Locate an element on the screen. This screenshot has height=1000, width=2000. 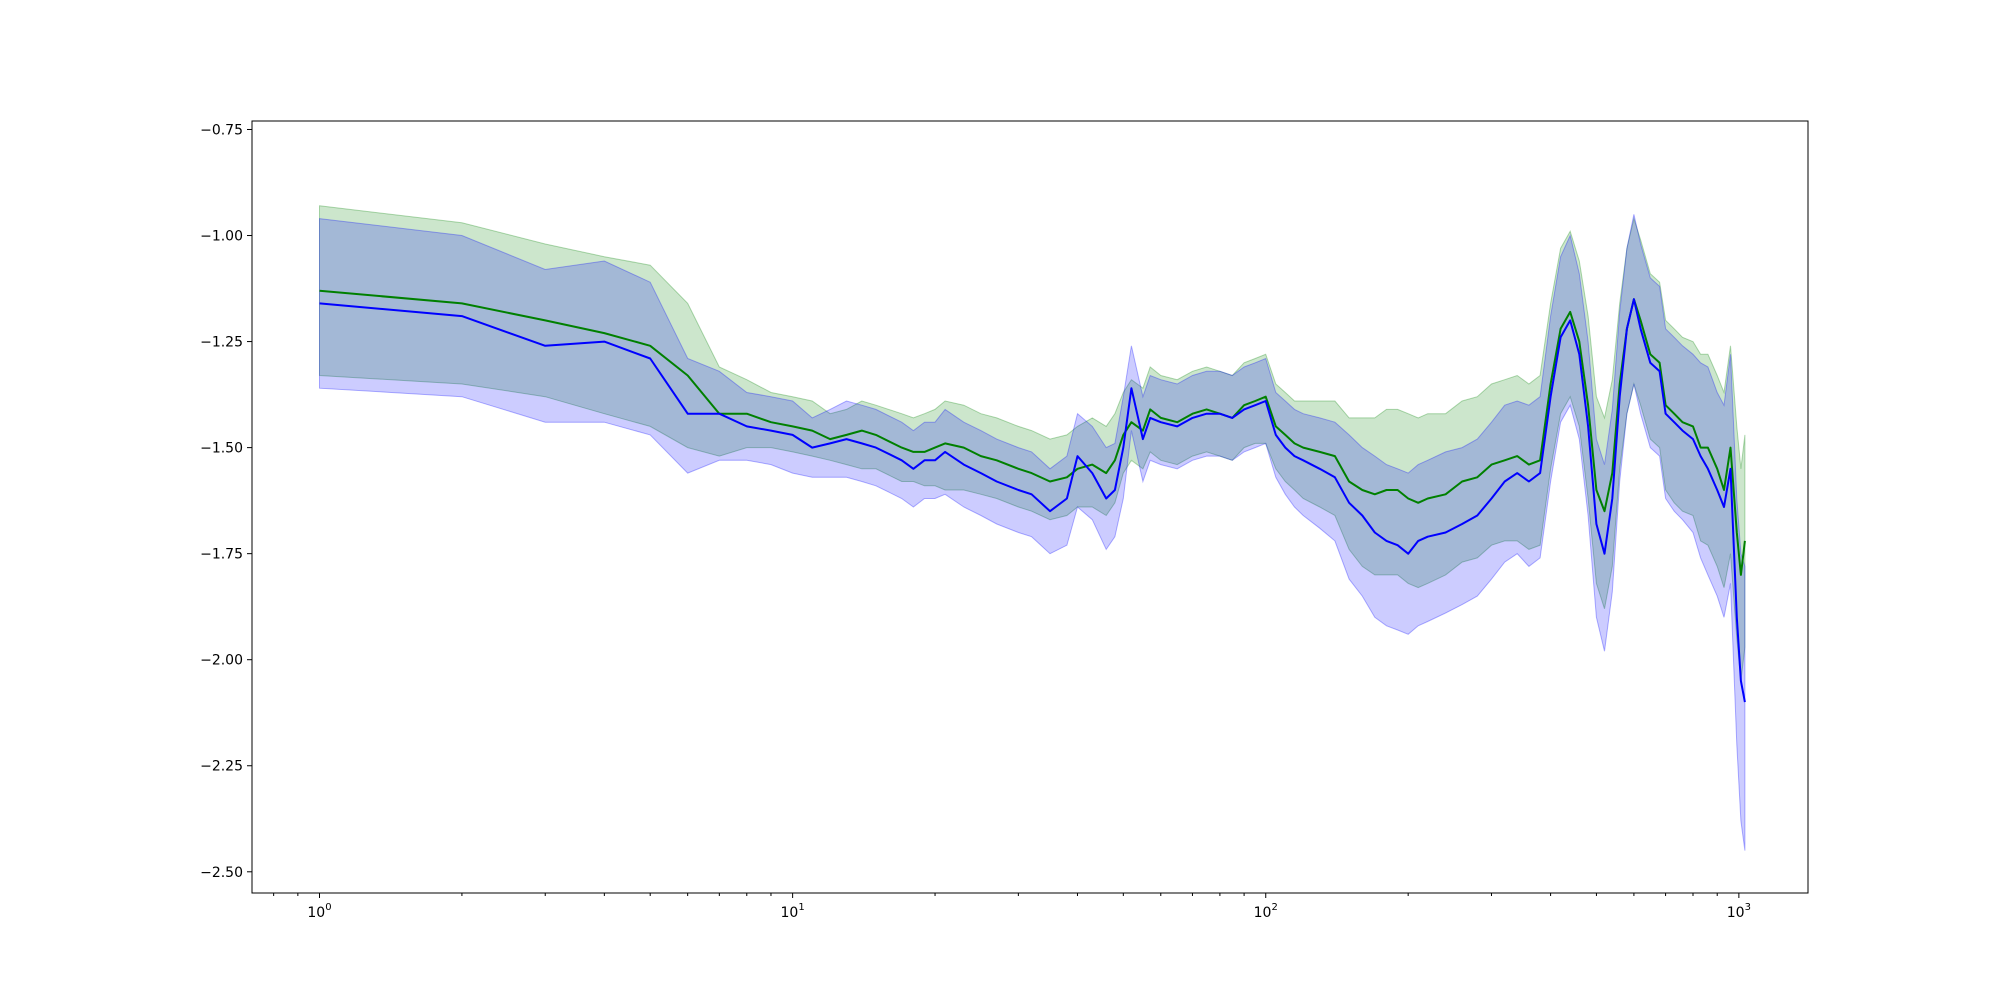
x-tick-exponent: 0 is located at coordinates (328, 907).